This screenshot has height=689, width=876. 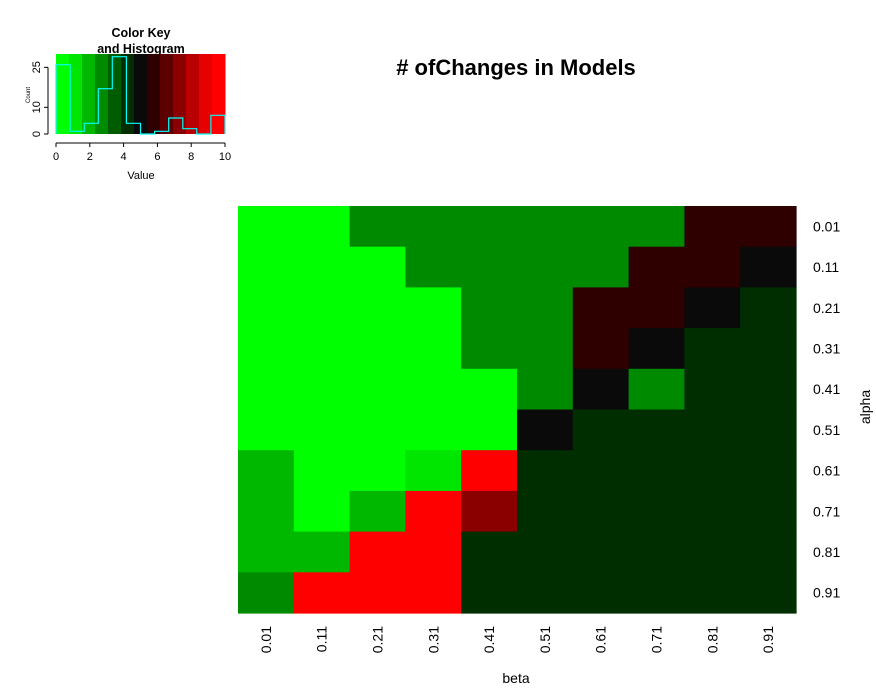 I want to click on heatmap-cell-0.31-0.51, so click(x=545, y=349).